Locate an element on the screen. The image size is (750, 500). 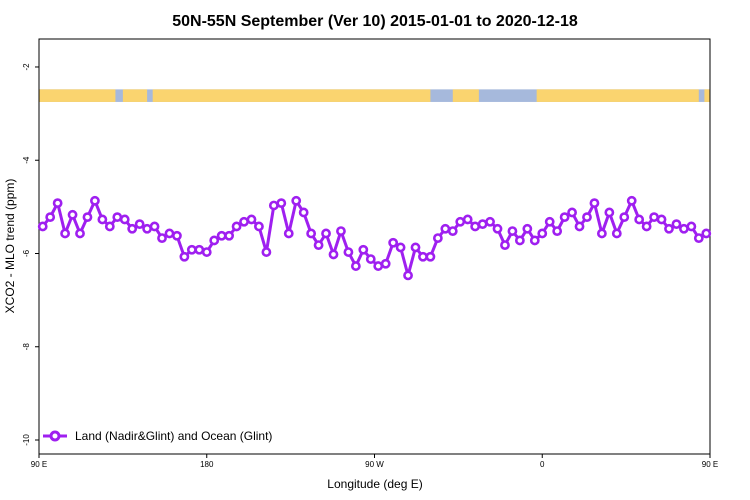
y-tick-label-3: -8 is located at coordinates (26, 347).